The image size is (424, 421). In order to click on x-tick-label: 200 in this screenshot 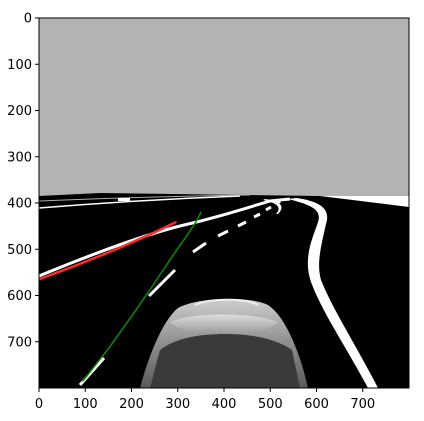, I will do `click(131, 404)`.